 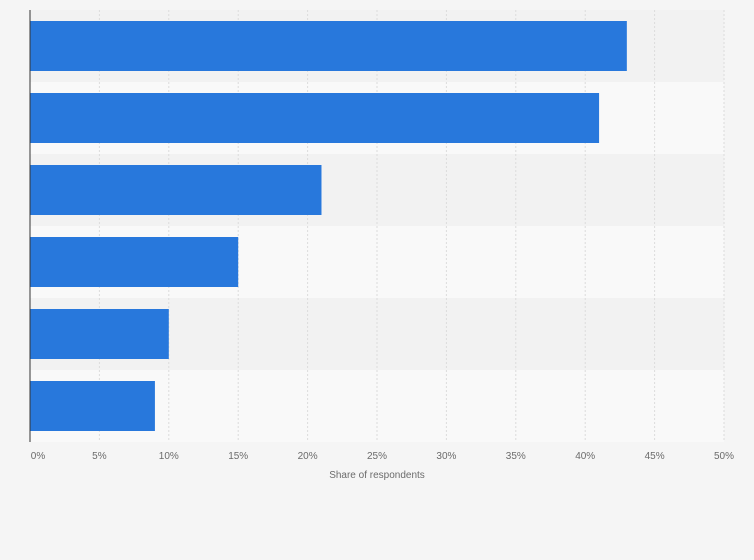 What do you see at coordinates (169, 456) in the screenshot?
I see `x-tick-label: 10%` at bounding box center [169, 456].